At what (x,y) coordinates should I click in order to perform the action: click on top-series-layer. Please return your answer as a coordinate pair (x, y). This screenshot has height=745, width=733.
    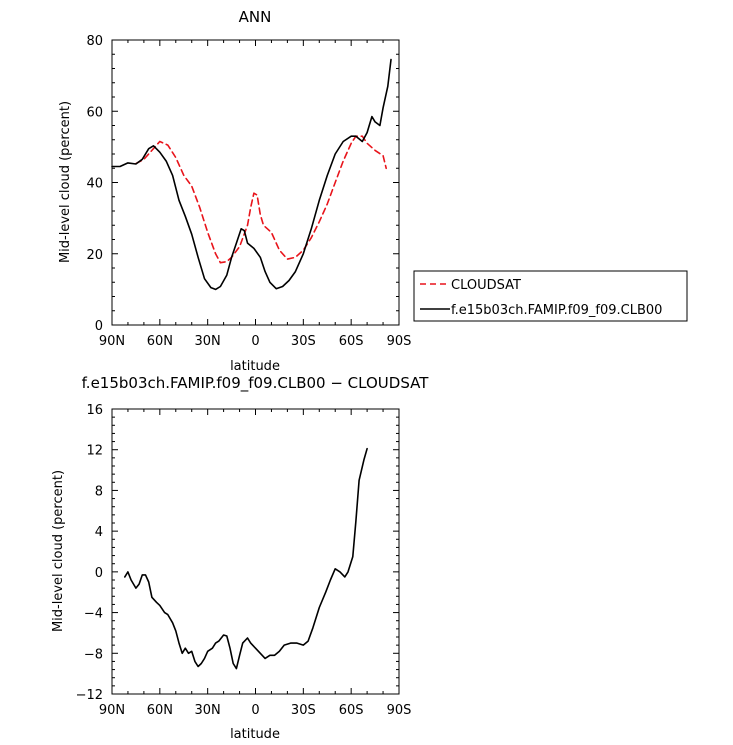
    Looking at the image, I should click on (251, 174).